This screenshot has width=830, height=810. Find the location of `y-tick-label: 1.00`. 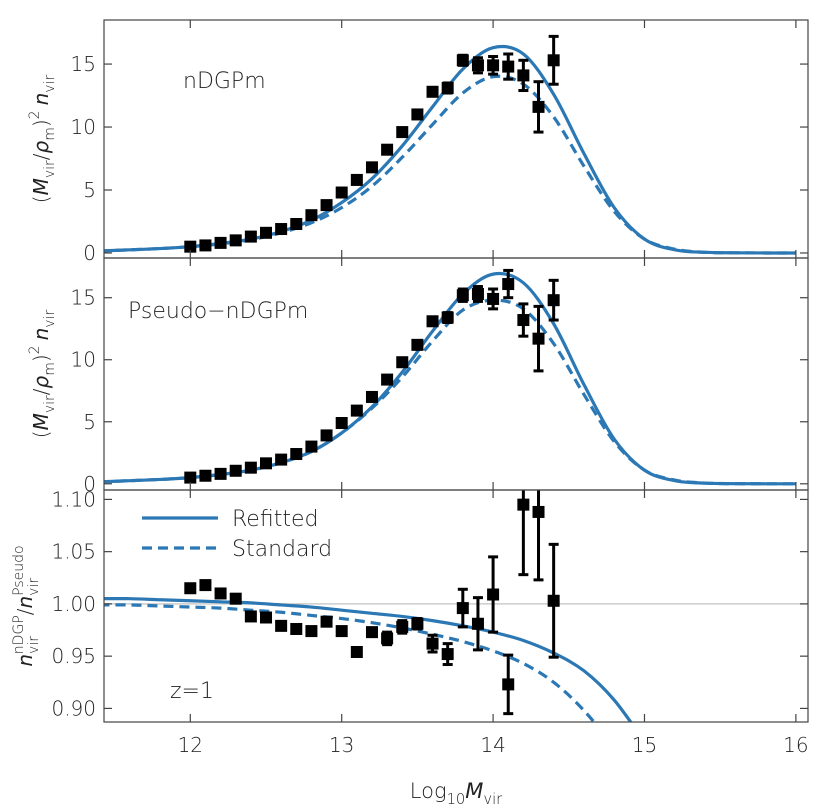

y-tick-label: 1.00 is located at coordinates (73, 604).